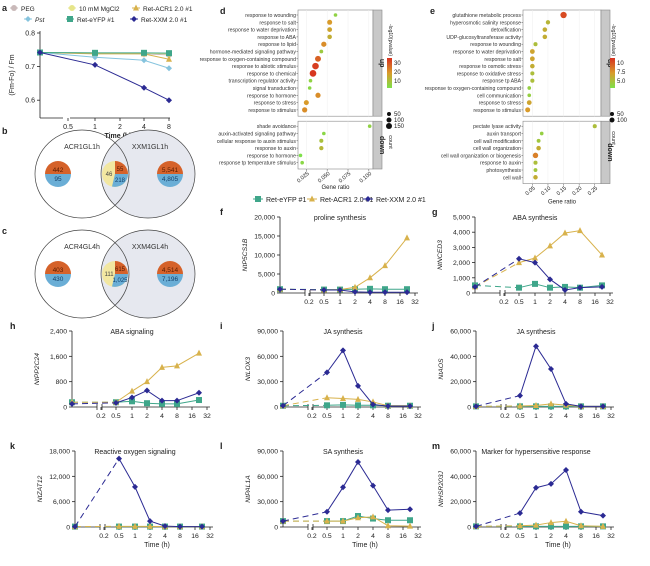  Describe the element at coordinates (40, 488) in the screenshot. I see `y-axis-label: NtZAT12` at that location.